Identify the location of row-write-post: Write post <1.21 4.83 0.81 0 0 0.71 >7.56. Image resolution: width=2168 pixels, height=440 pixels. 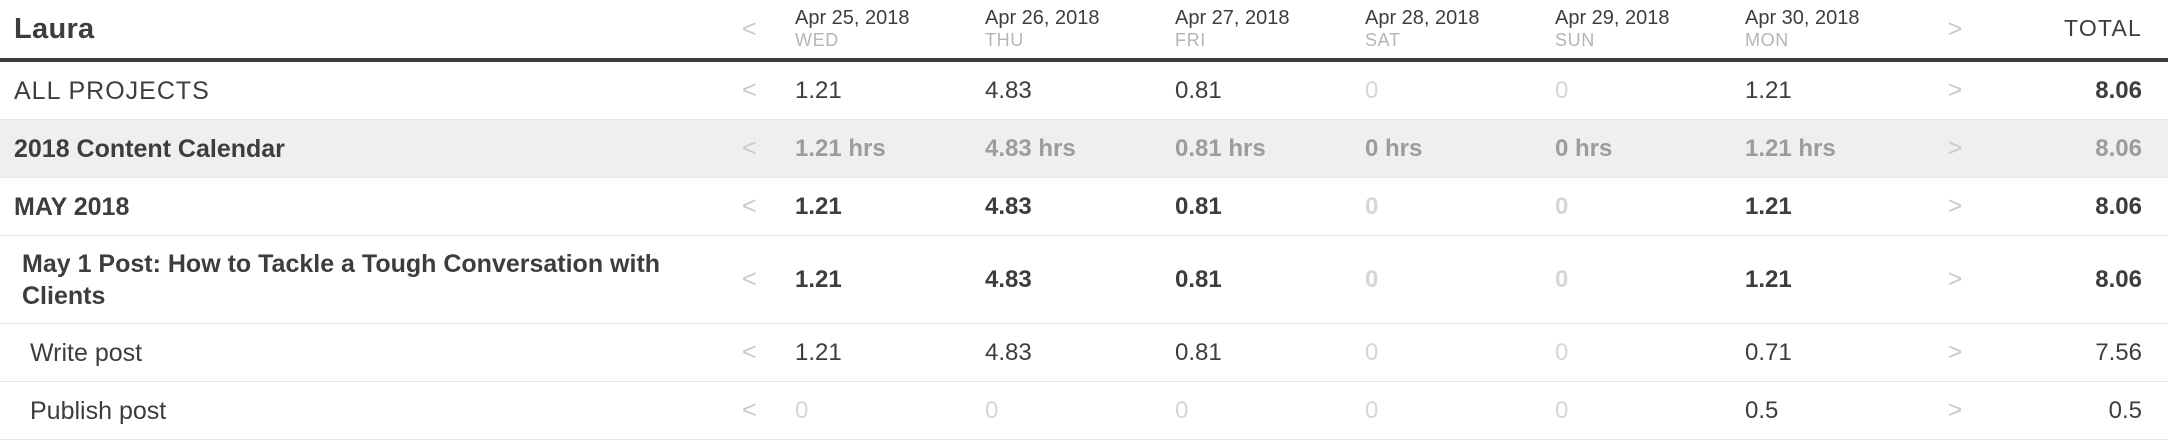
(1084, 353).